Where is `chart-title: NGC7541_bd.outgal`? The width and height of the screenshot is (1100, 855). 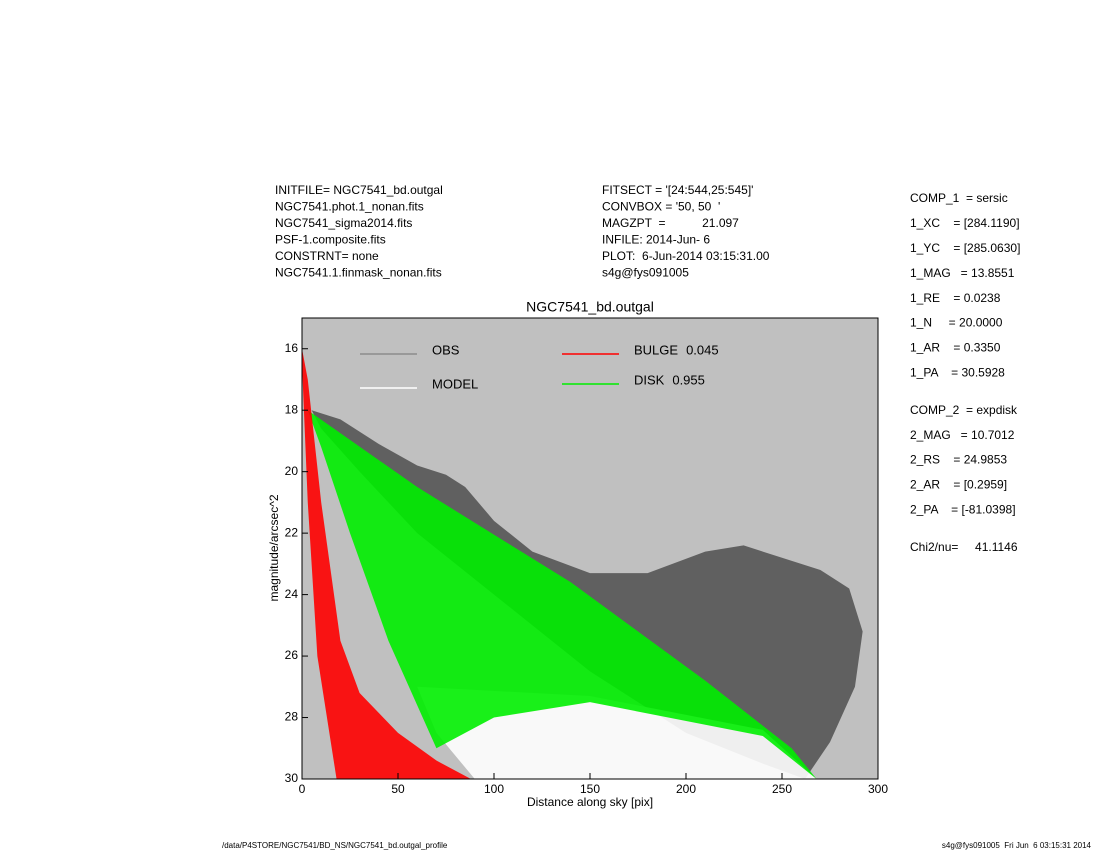
chart-title: NGC7541_bd.outgal is located at coordinates (590, 307).